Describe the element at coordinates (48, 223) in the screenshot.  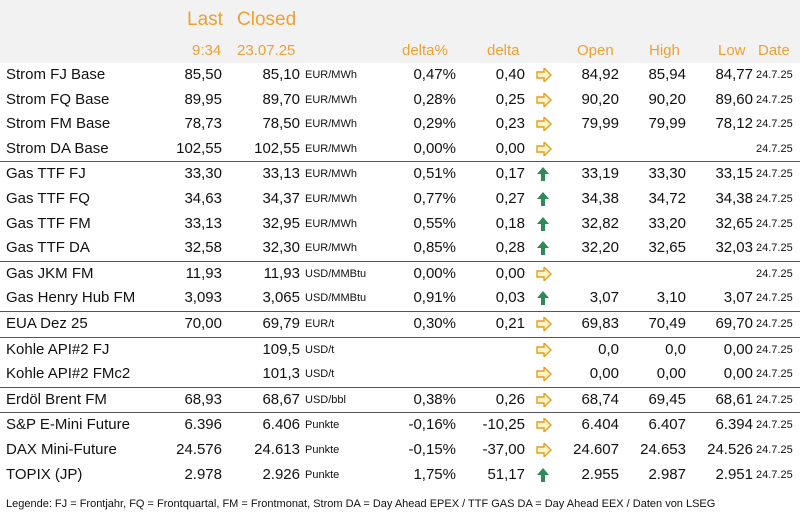
I see `row-name: Gas TTF FM` at that location.